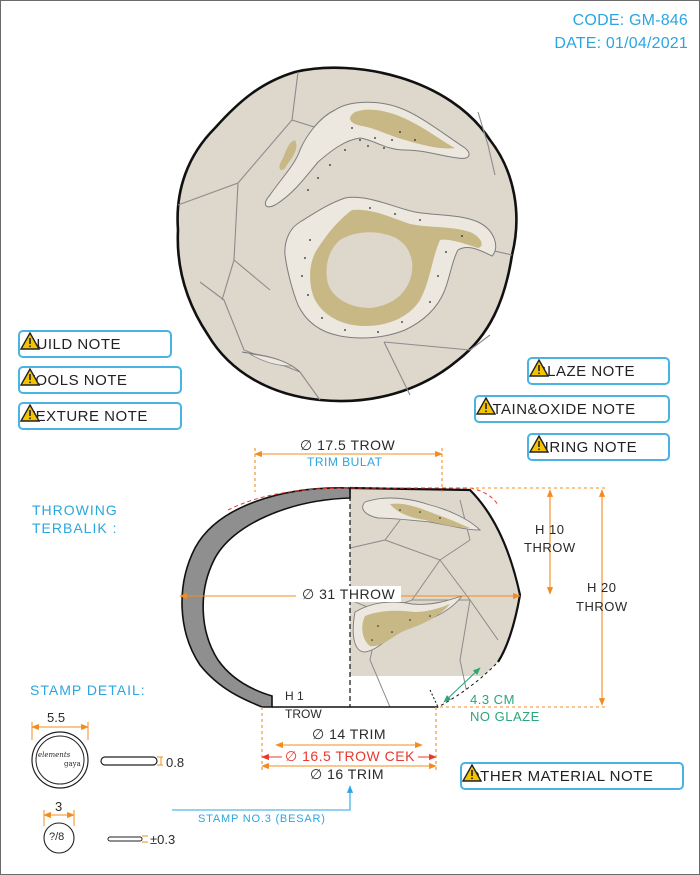 The image size is (700, 875). What do you see at coordinates (550, 547) in the screenshot?
I see `height-10-label: THROW` at bounding box center [550, 547].